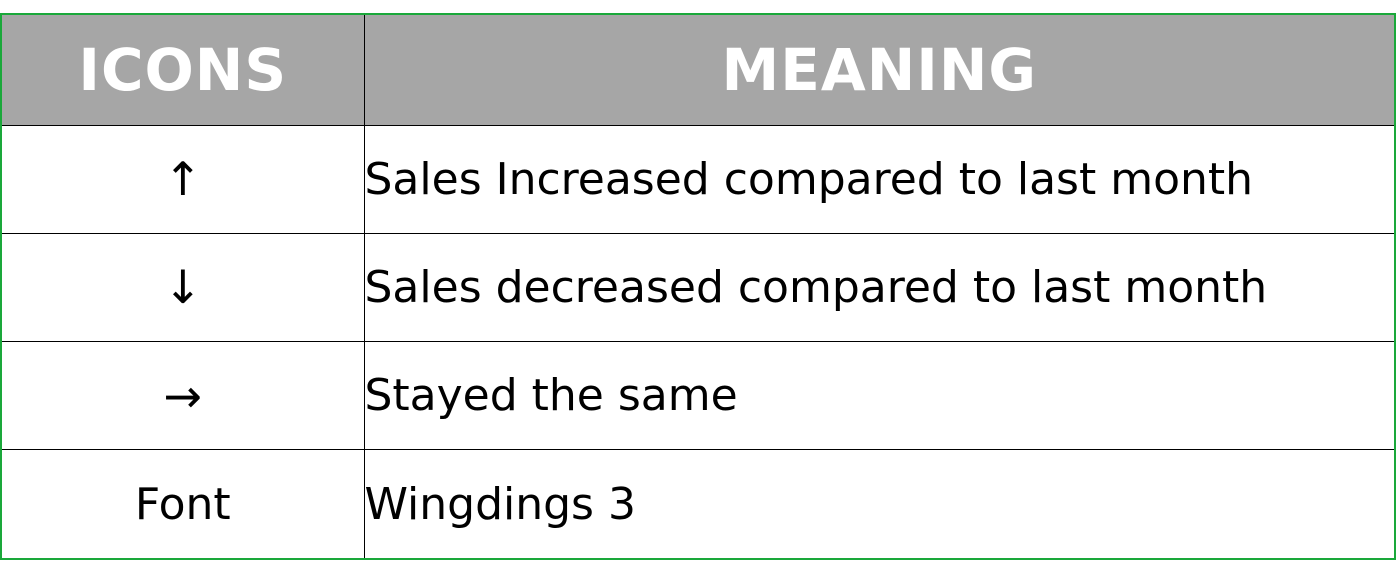 The image size is (1400, 579). What do you see at coordinates (183, 287) in the screenshot?
I see `arrow-down-icon: ↓` at bounding box center [183, 287].